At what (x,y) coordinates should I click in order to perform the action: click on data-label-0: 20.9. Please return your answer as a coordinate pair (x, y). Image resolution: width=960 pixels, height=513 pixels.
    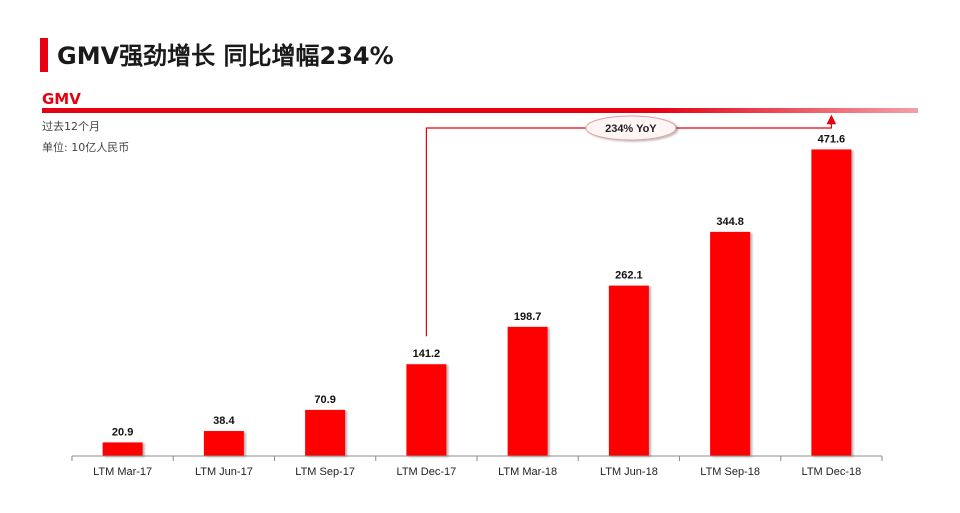
    Looking at the image, I should click on (122, 432).